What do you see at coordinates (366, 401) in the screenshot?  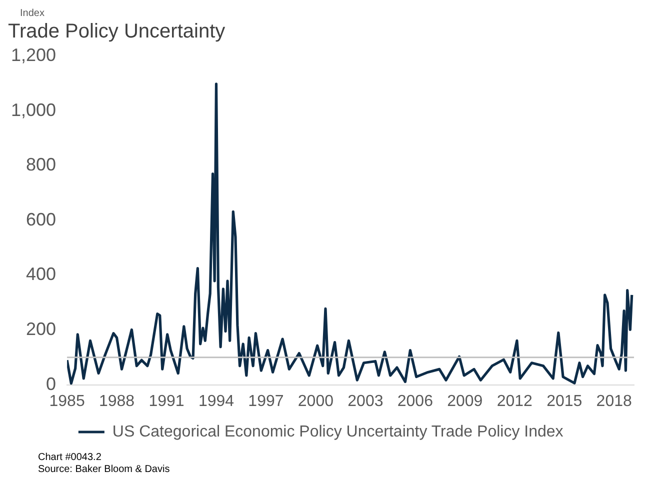 I see `x-tick-label: 2003` at bounding box center [366, 401].